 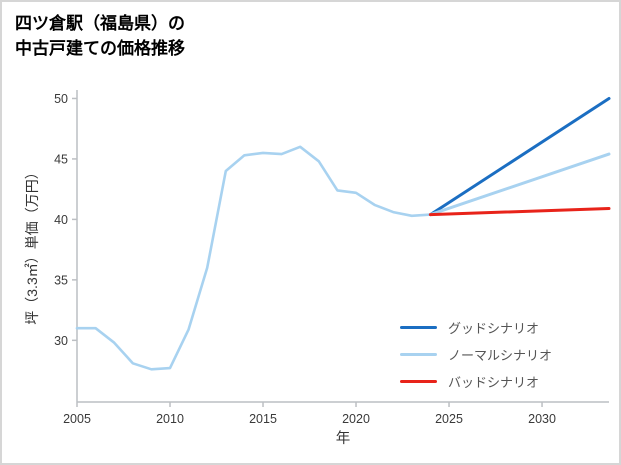 I want to click on x-axis-label: 年, so click(x=343, y=439).